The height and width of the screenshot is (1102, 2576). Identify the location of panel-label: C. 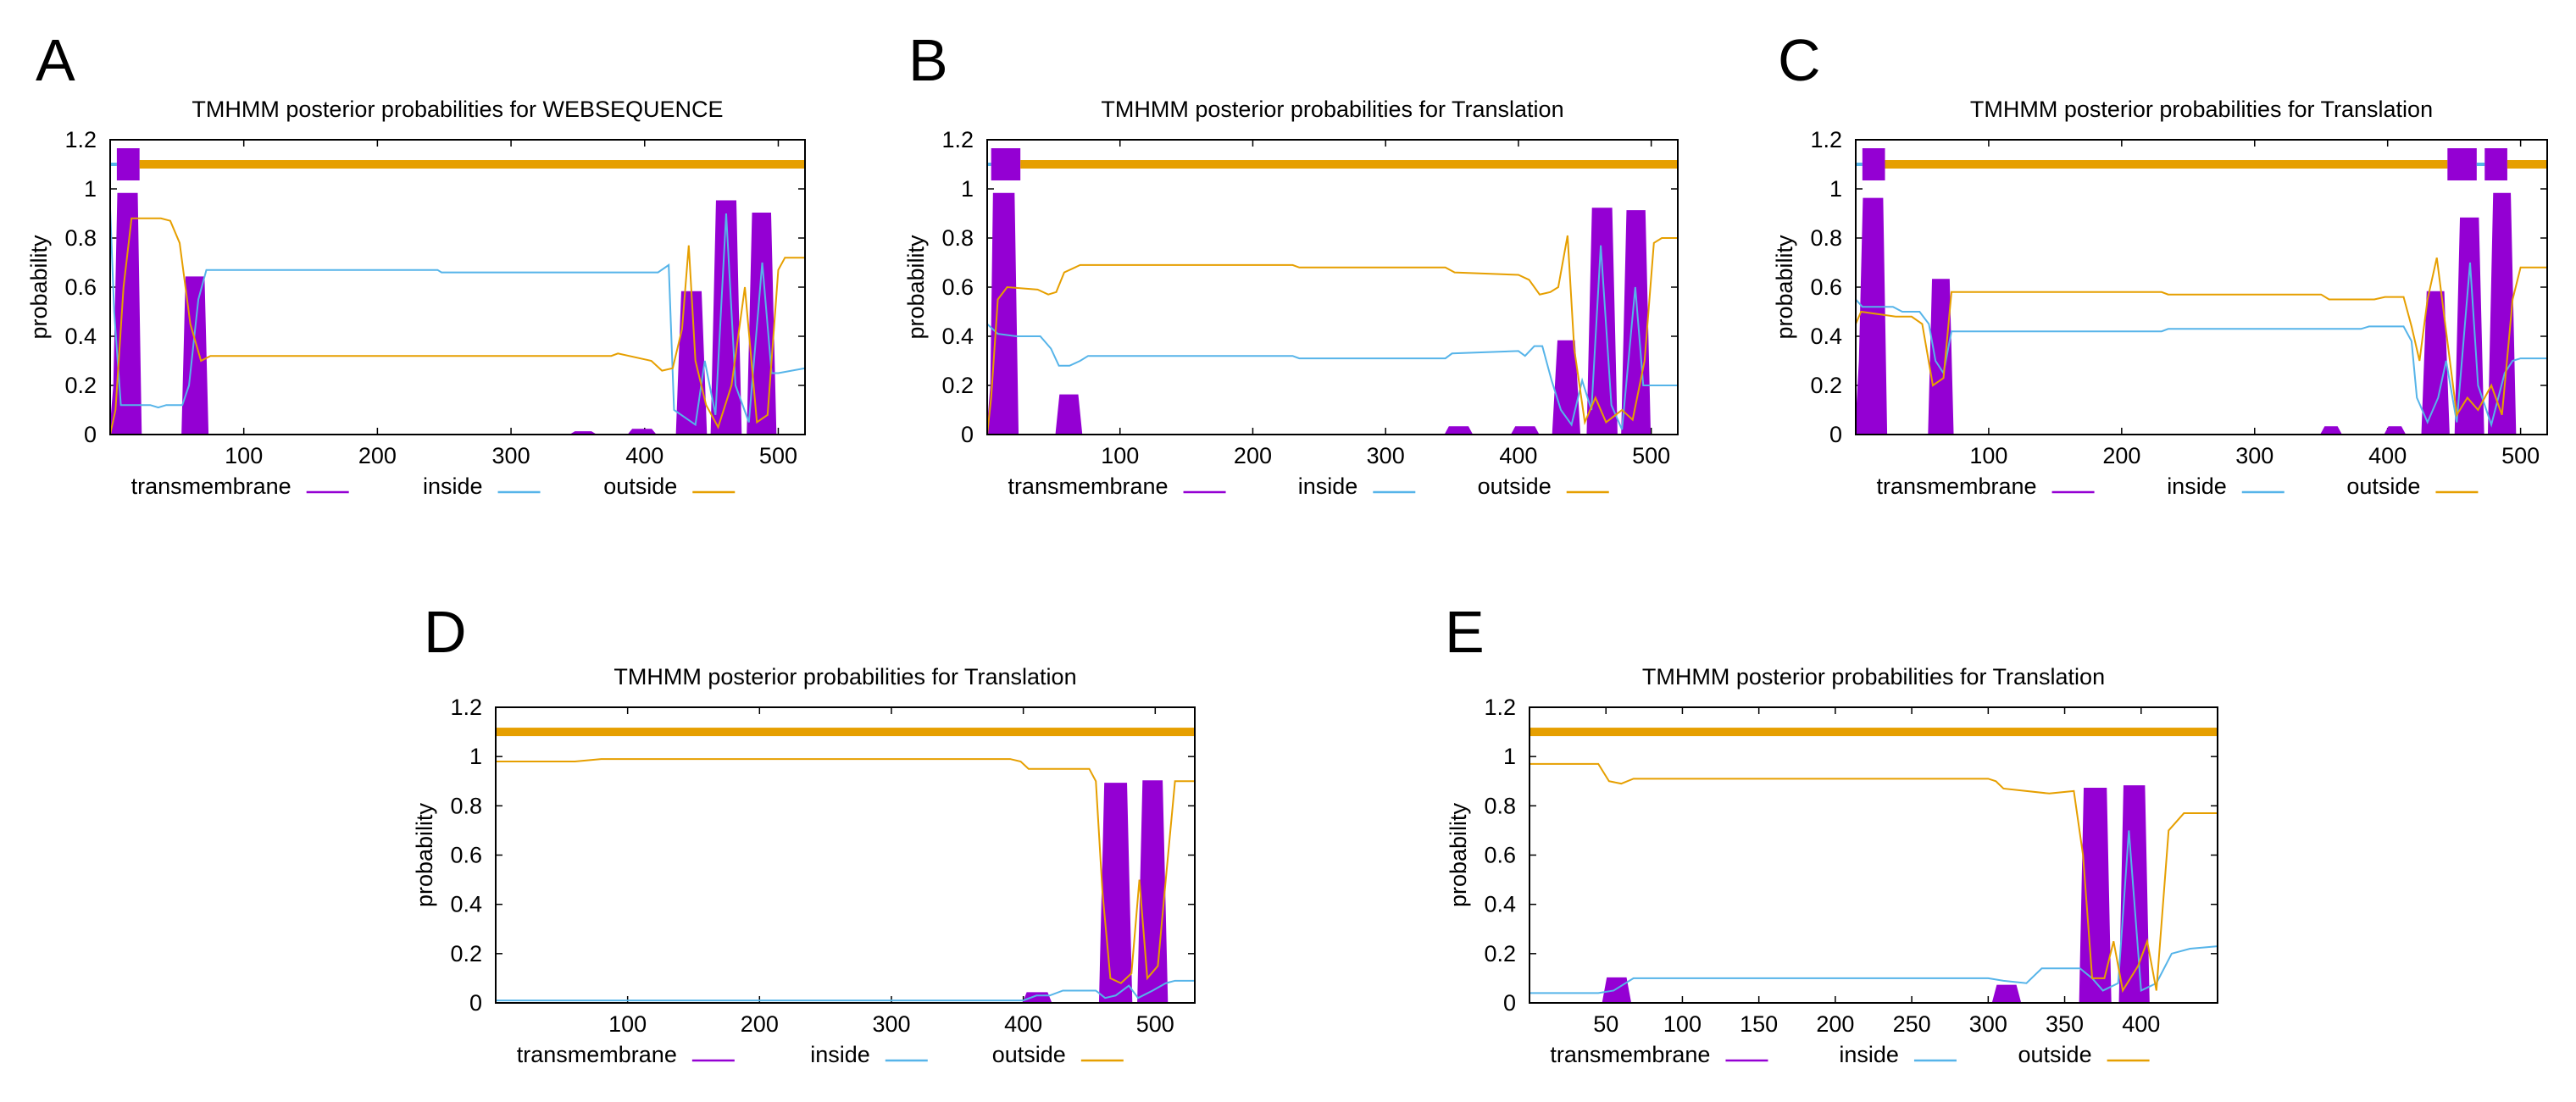
(1799, 60).